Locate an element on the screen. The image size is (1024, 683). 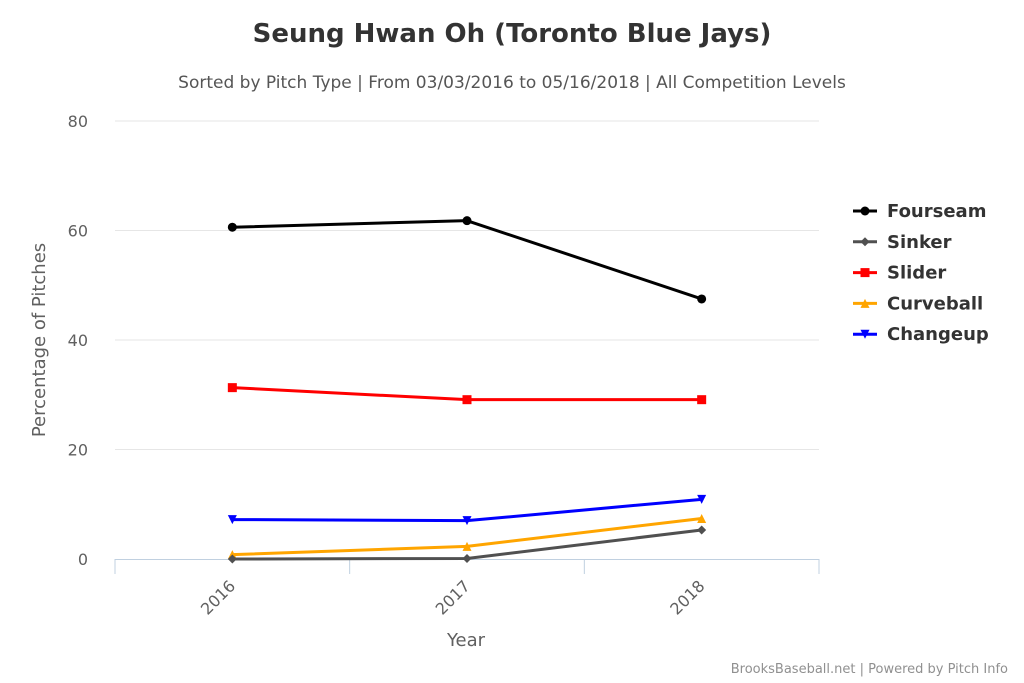
x-axis: 2016 2017 2018 is located at coordinates (467, 589).